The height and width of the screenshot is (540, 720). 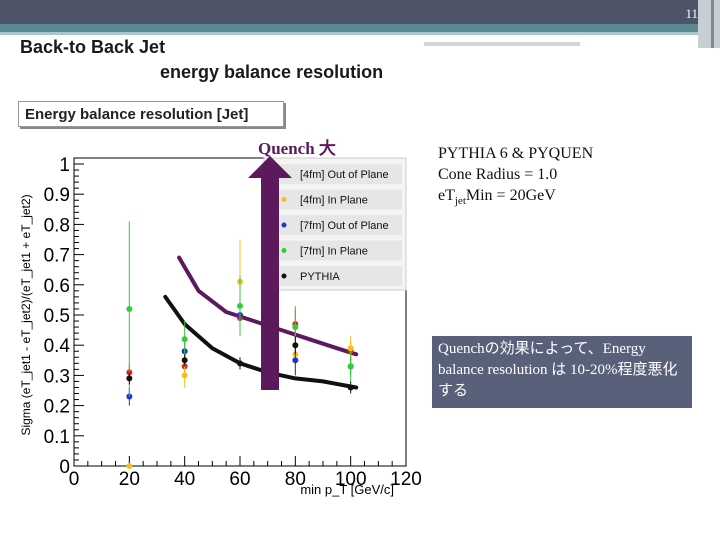 What do you see at coordinates (57, 346) in the screenshot?
I see `y-tick-label: 0.4` at bounding box center [57, 346].